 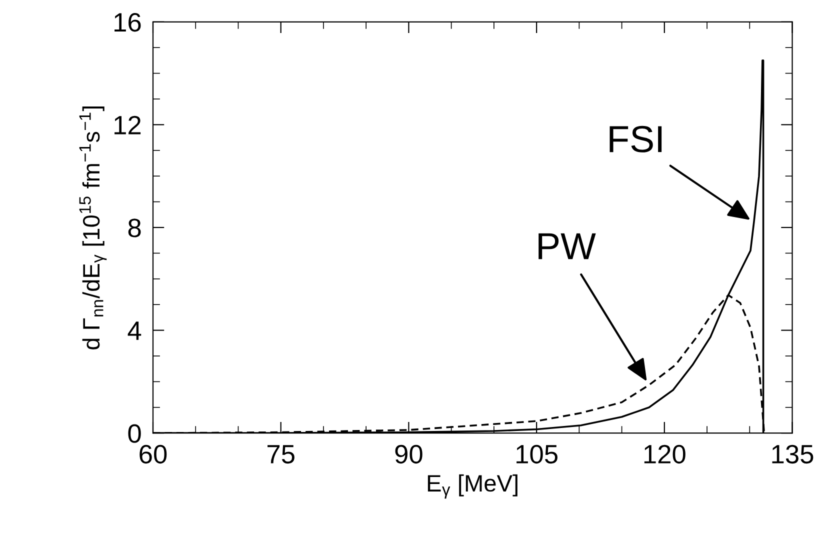 What do you see at coordinates (636, 139) in the screenshot?
I see `annotation: FSI` at bounding box center [636, 139].